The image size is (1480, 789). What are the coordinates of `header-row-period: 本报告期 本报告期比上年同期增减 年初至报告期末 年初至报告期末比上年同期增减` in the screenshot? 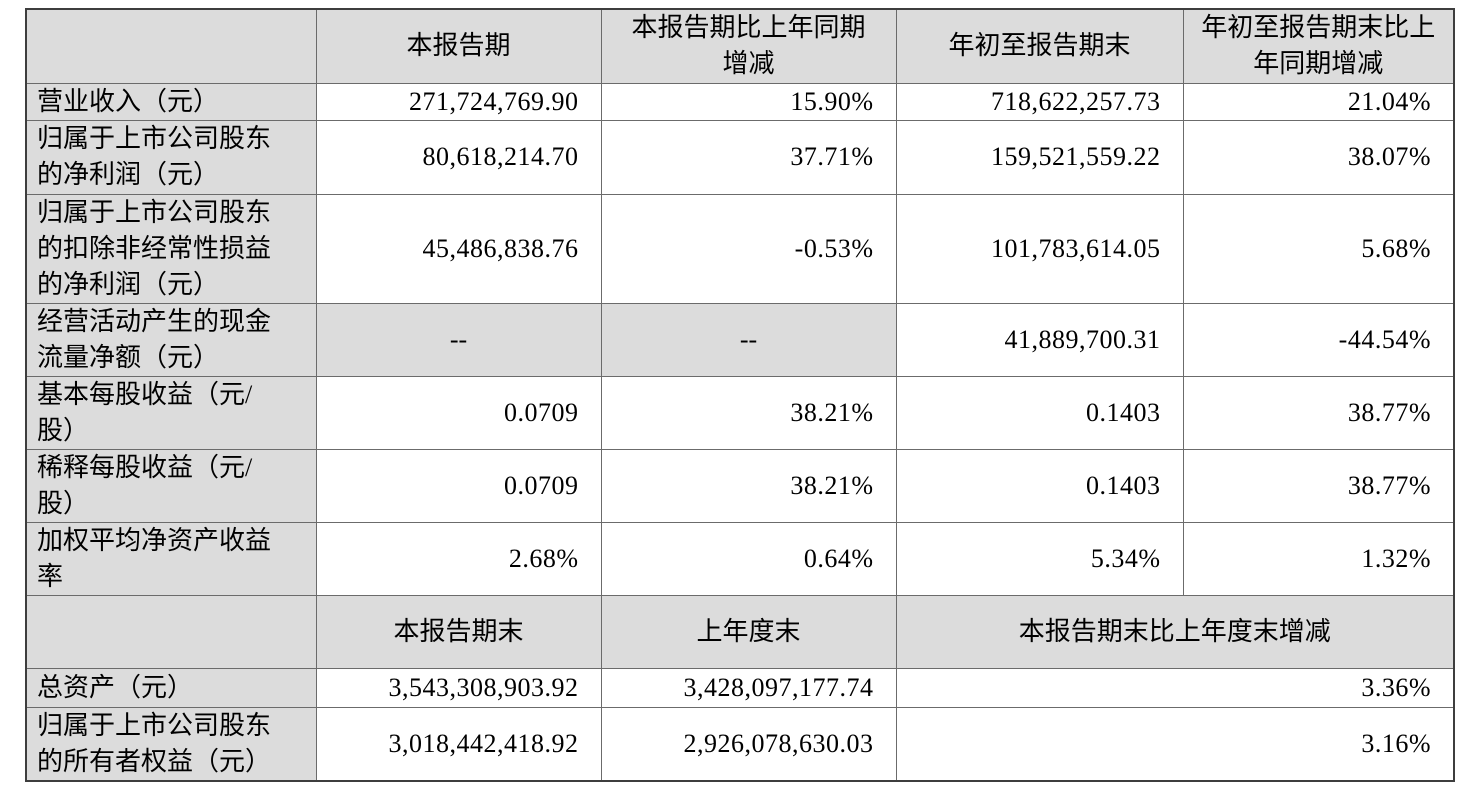 It's located at (740, 46).